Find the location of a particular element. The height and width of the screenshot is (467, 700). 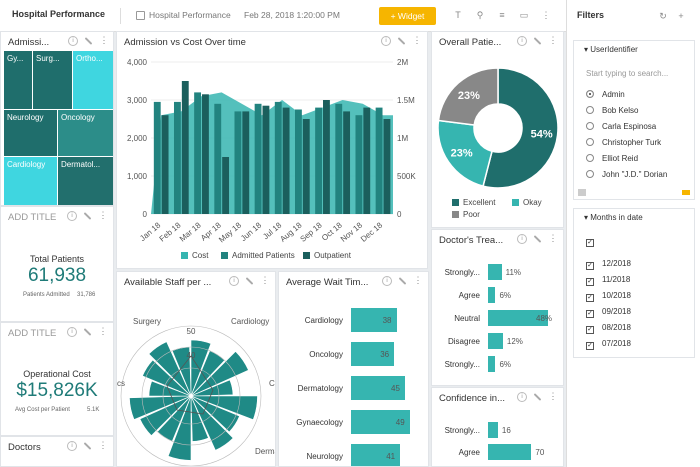

bar-value-label: 49 is located at coordinates (400, 422).